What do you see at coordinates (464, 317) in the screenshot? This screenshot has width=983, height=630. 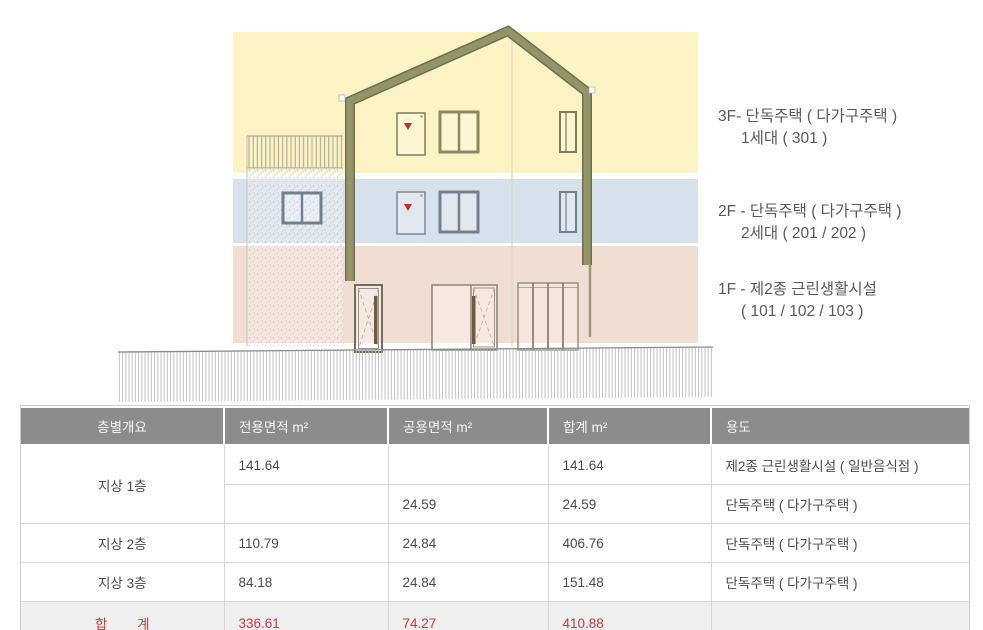 I see `entrance-door-middle` at bounding box center [464, 317].